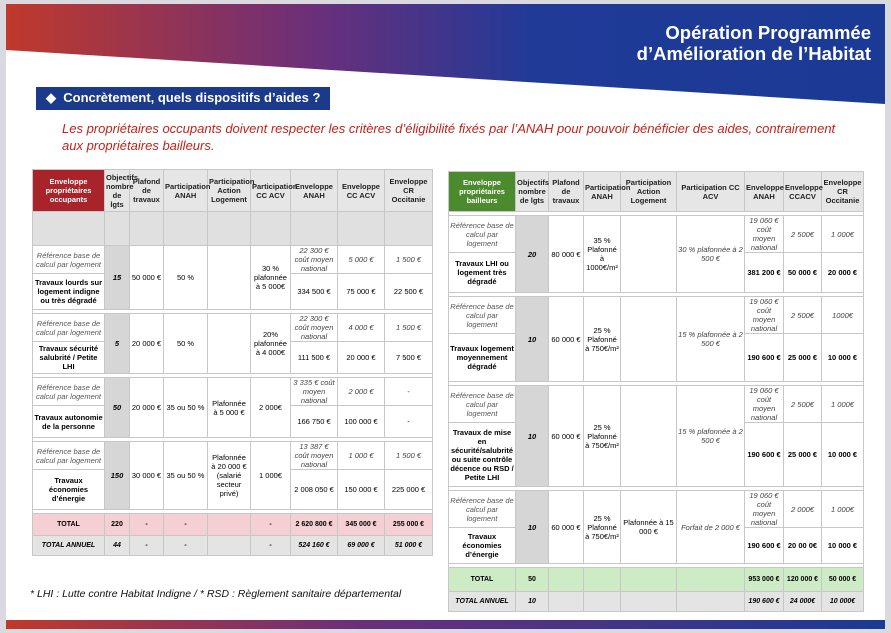 Image resolution: width=891 pixels, height=633 pixels. What do you see at coordinates (68, 545) in the screenshot?
I see `annual-label: TOTAL ANNUEL` at bounding box center [68, 545].